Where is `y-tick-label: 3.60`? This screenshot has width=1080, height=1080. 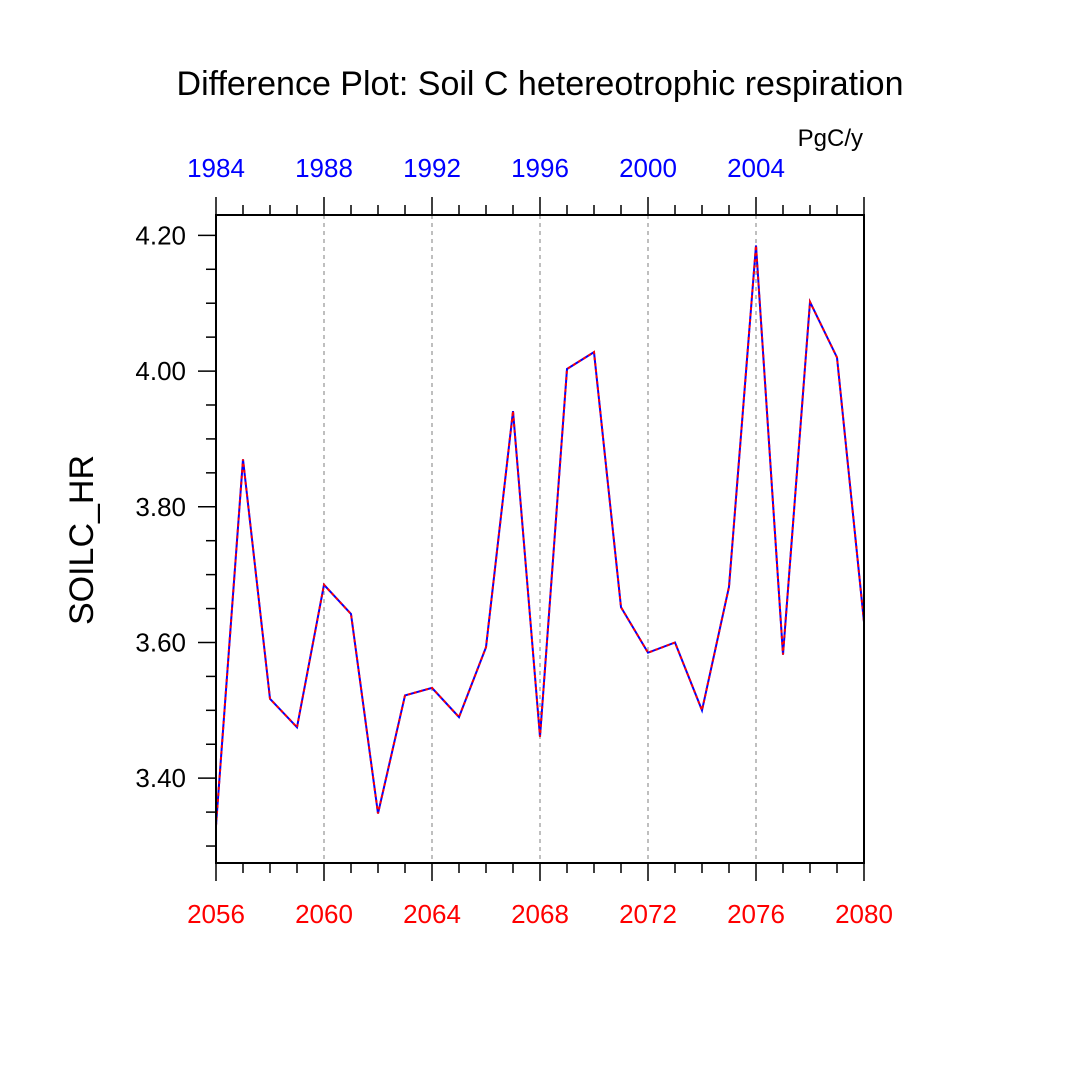
y-tick-label: 3.60 is located at coordinates (160, 642).